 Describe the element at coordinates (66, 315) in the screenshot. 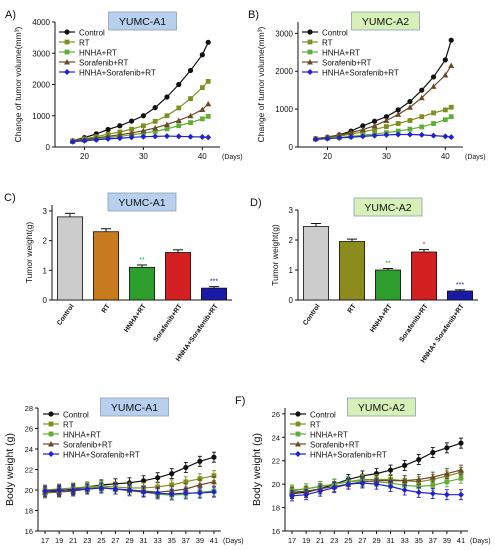

I see `x-category-label: Control` at that location.